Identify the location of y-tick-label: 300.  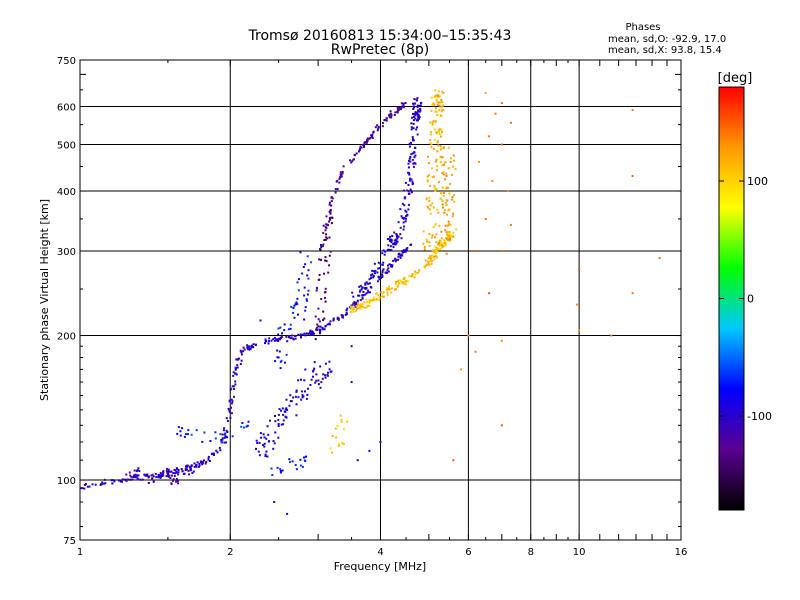
(66, 252).